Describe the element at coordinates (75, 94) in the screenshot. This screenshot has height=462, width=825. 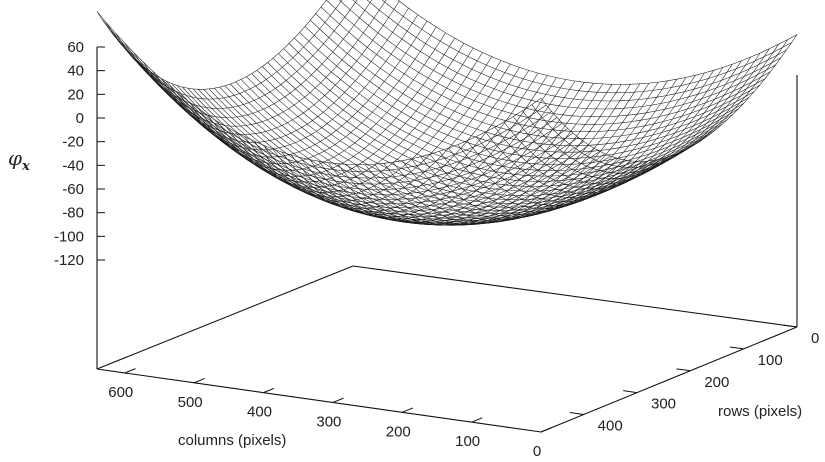
I see `z-tick-label: 20` at that location.